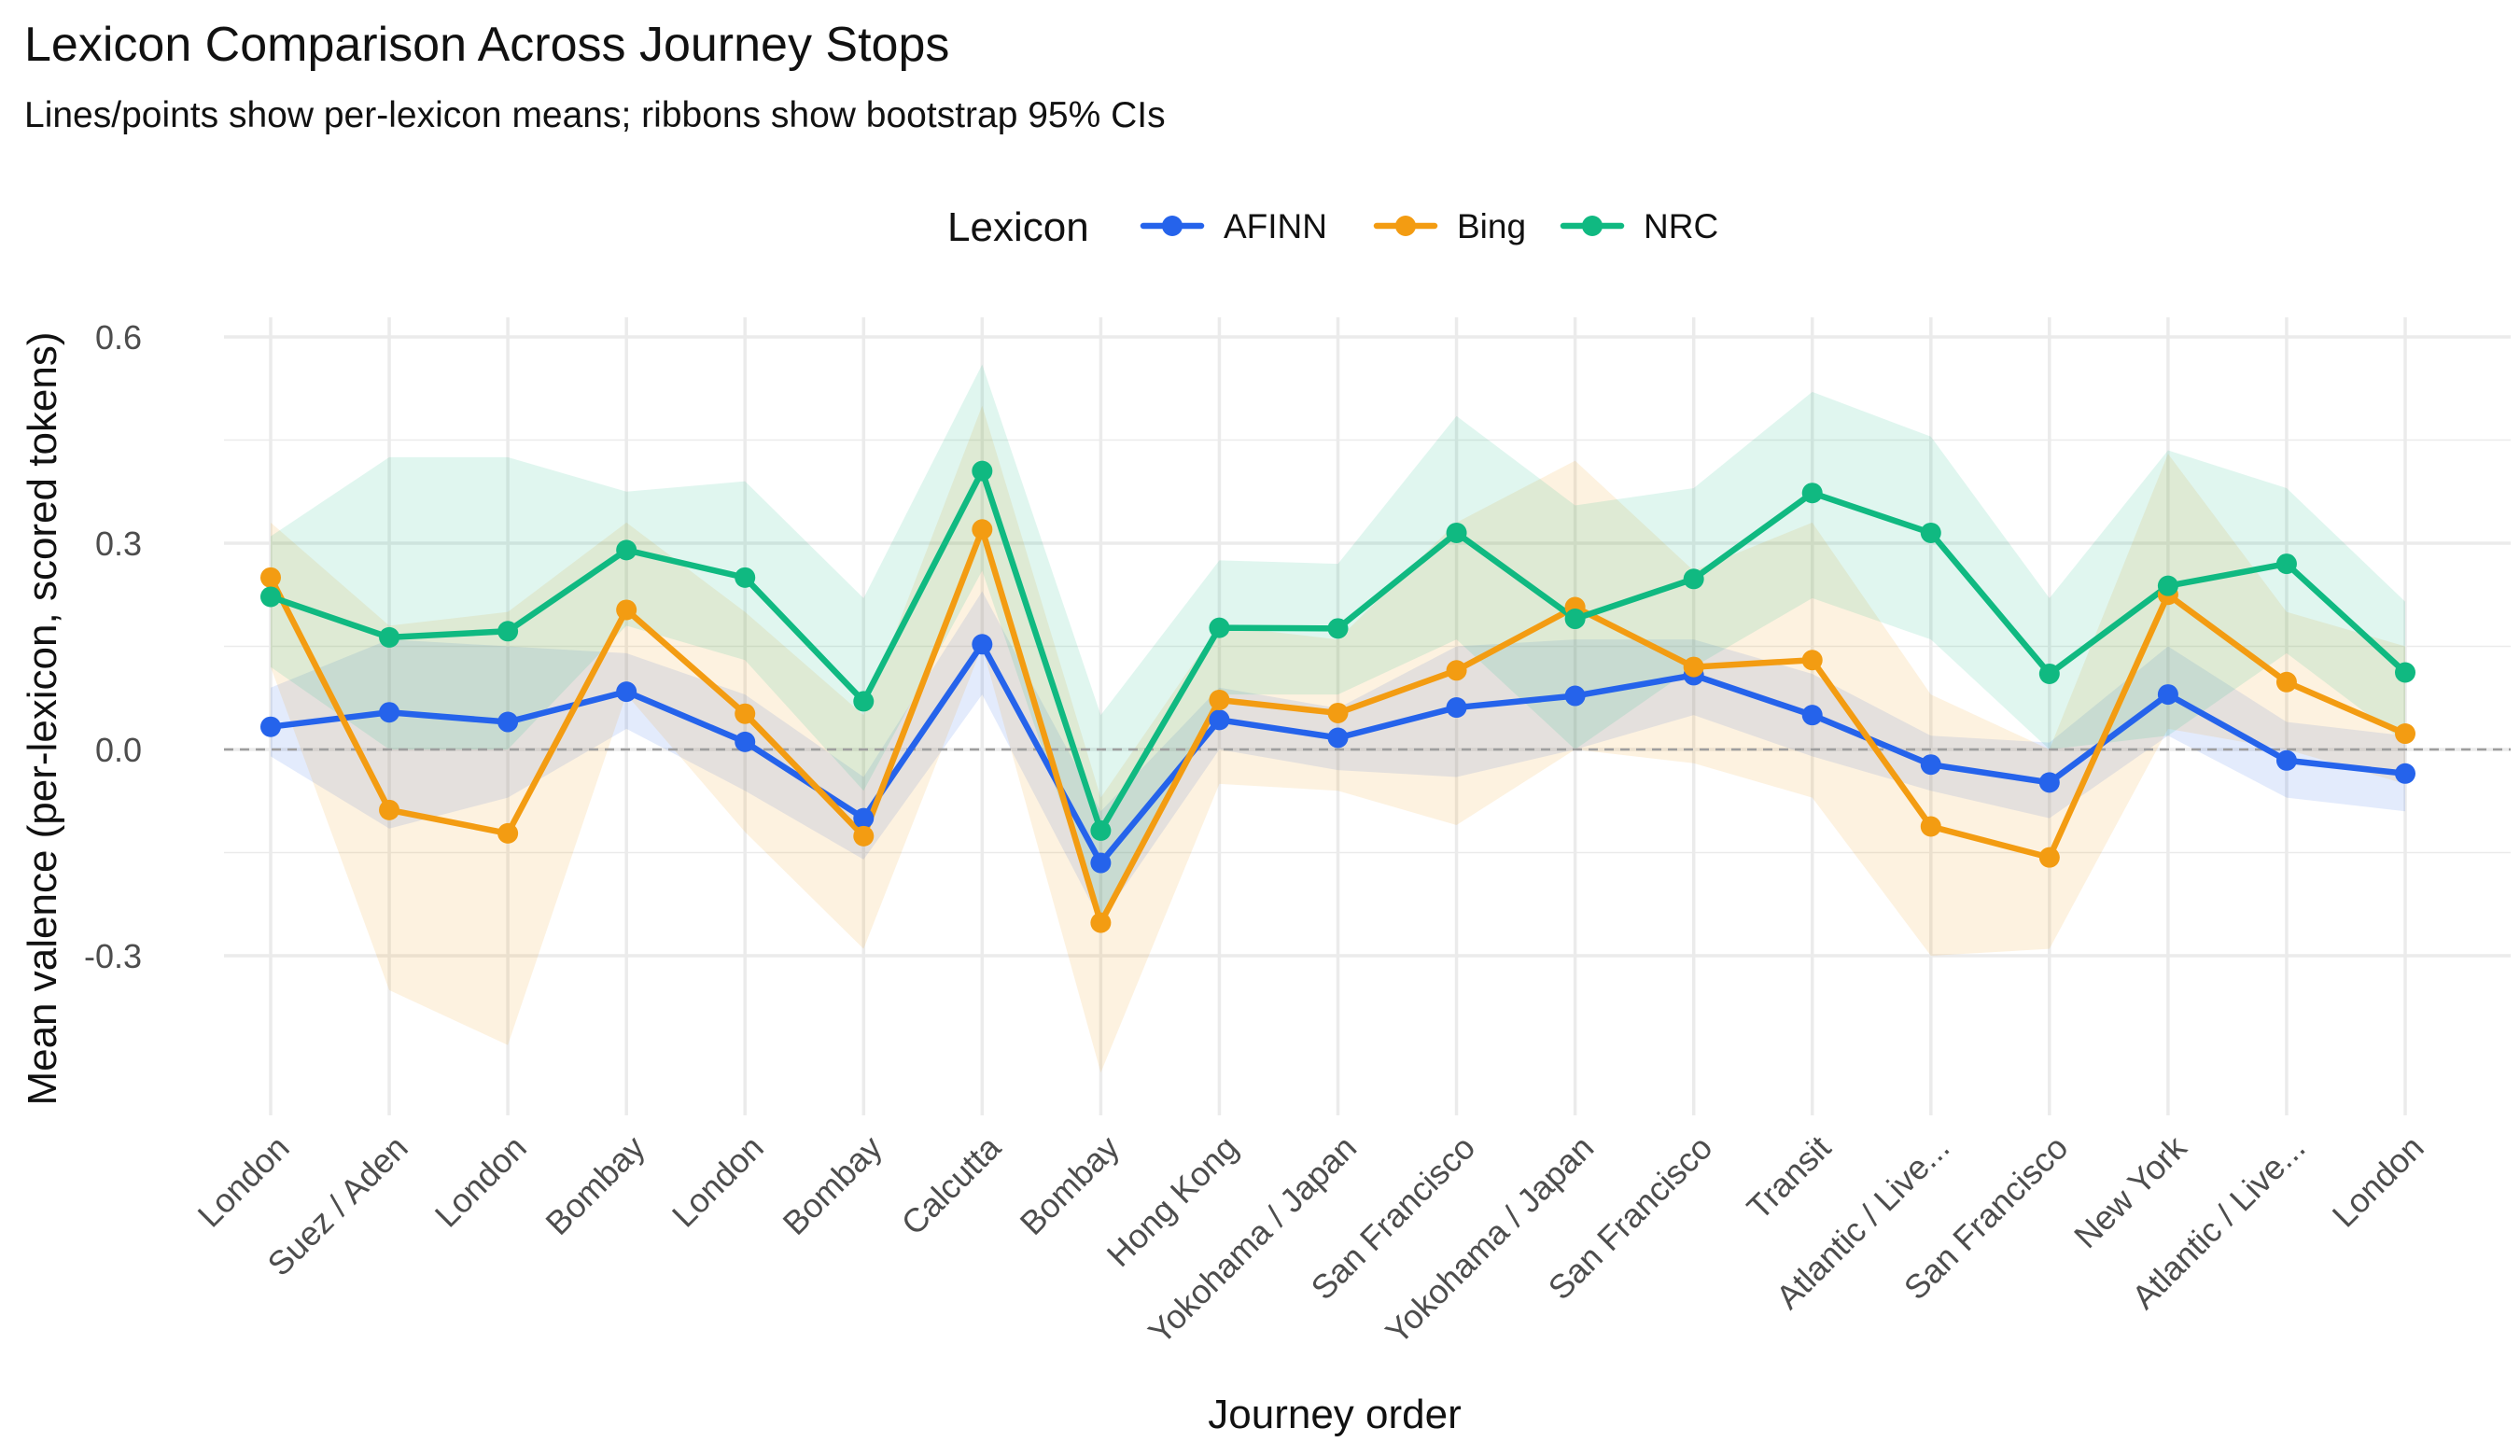 The width and height of the screenshot is (2520, 1456). What do you see at coordinates (1334, 1414) in the screenshot?
I see `x-axis-label: Journey order` at bounding box center [1334, 1414].